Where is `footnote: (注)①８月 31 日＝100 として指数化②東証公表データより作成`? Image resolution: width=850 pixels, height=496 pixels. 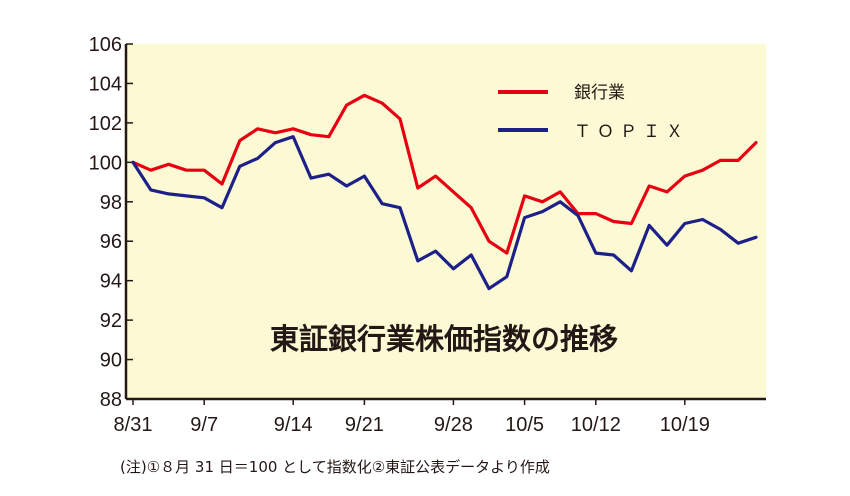 footnote: (注)①８月 31 日＝100 として指数化②東証公表データより作成 is located at coordinates (335, 467).